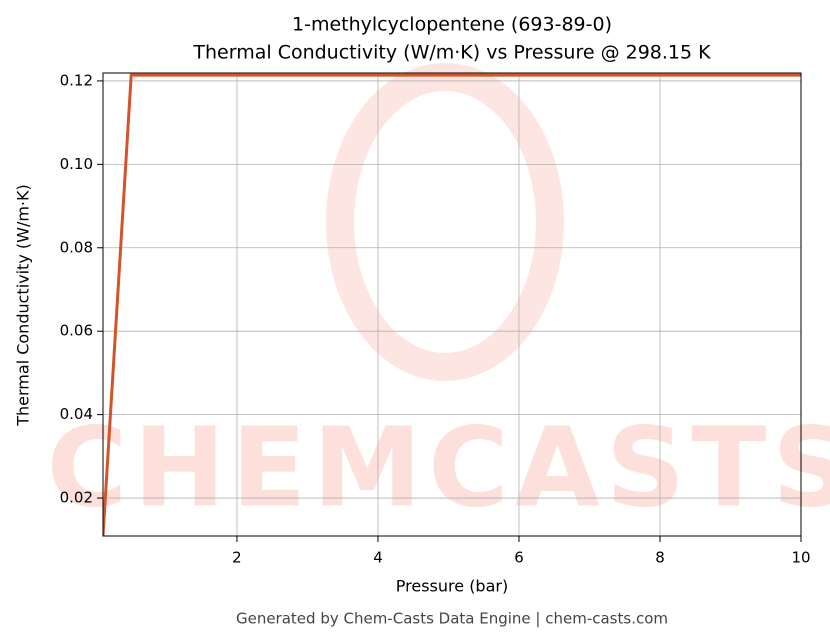 Image resolution: width=830 pixels, height=644 pixels. I want to click on y-tick-label: 0.02, so click(76, 498).